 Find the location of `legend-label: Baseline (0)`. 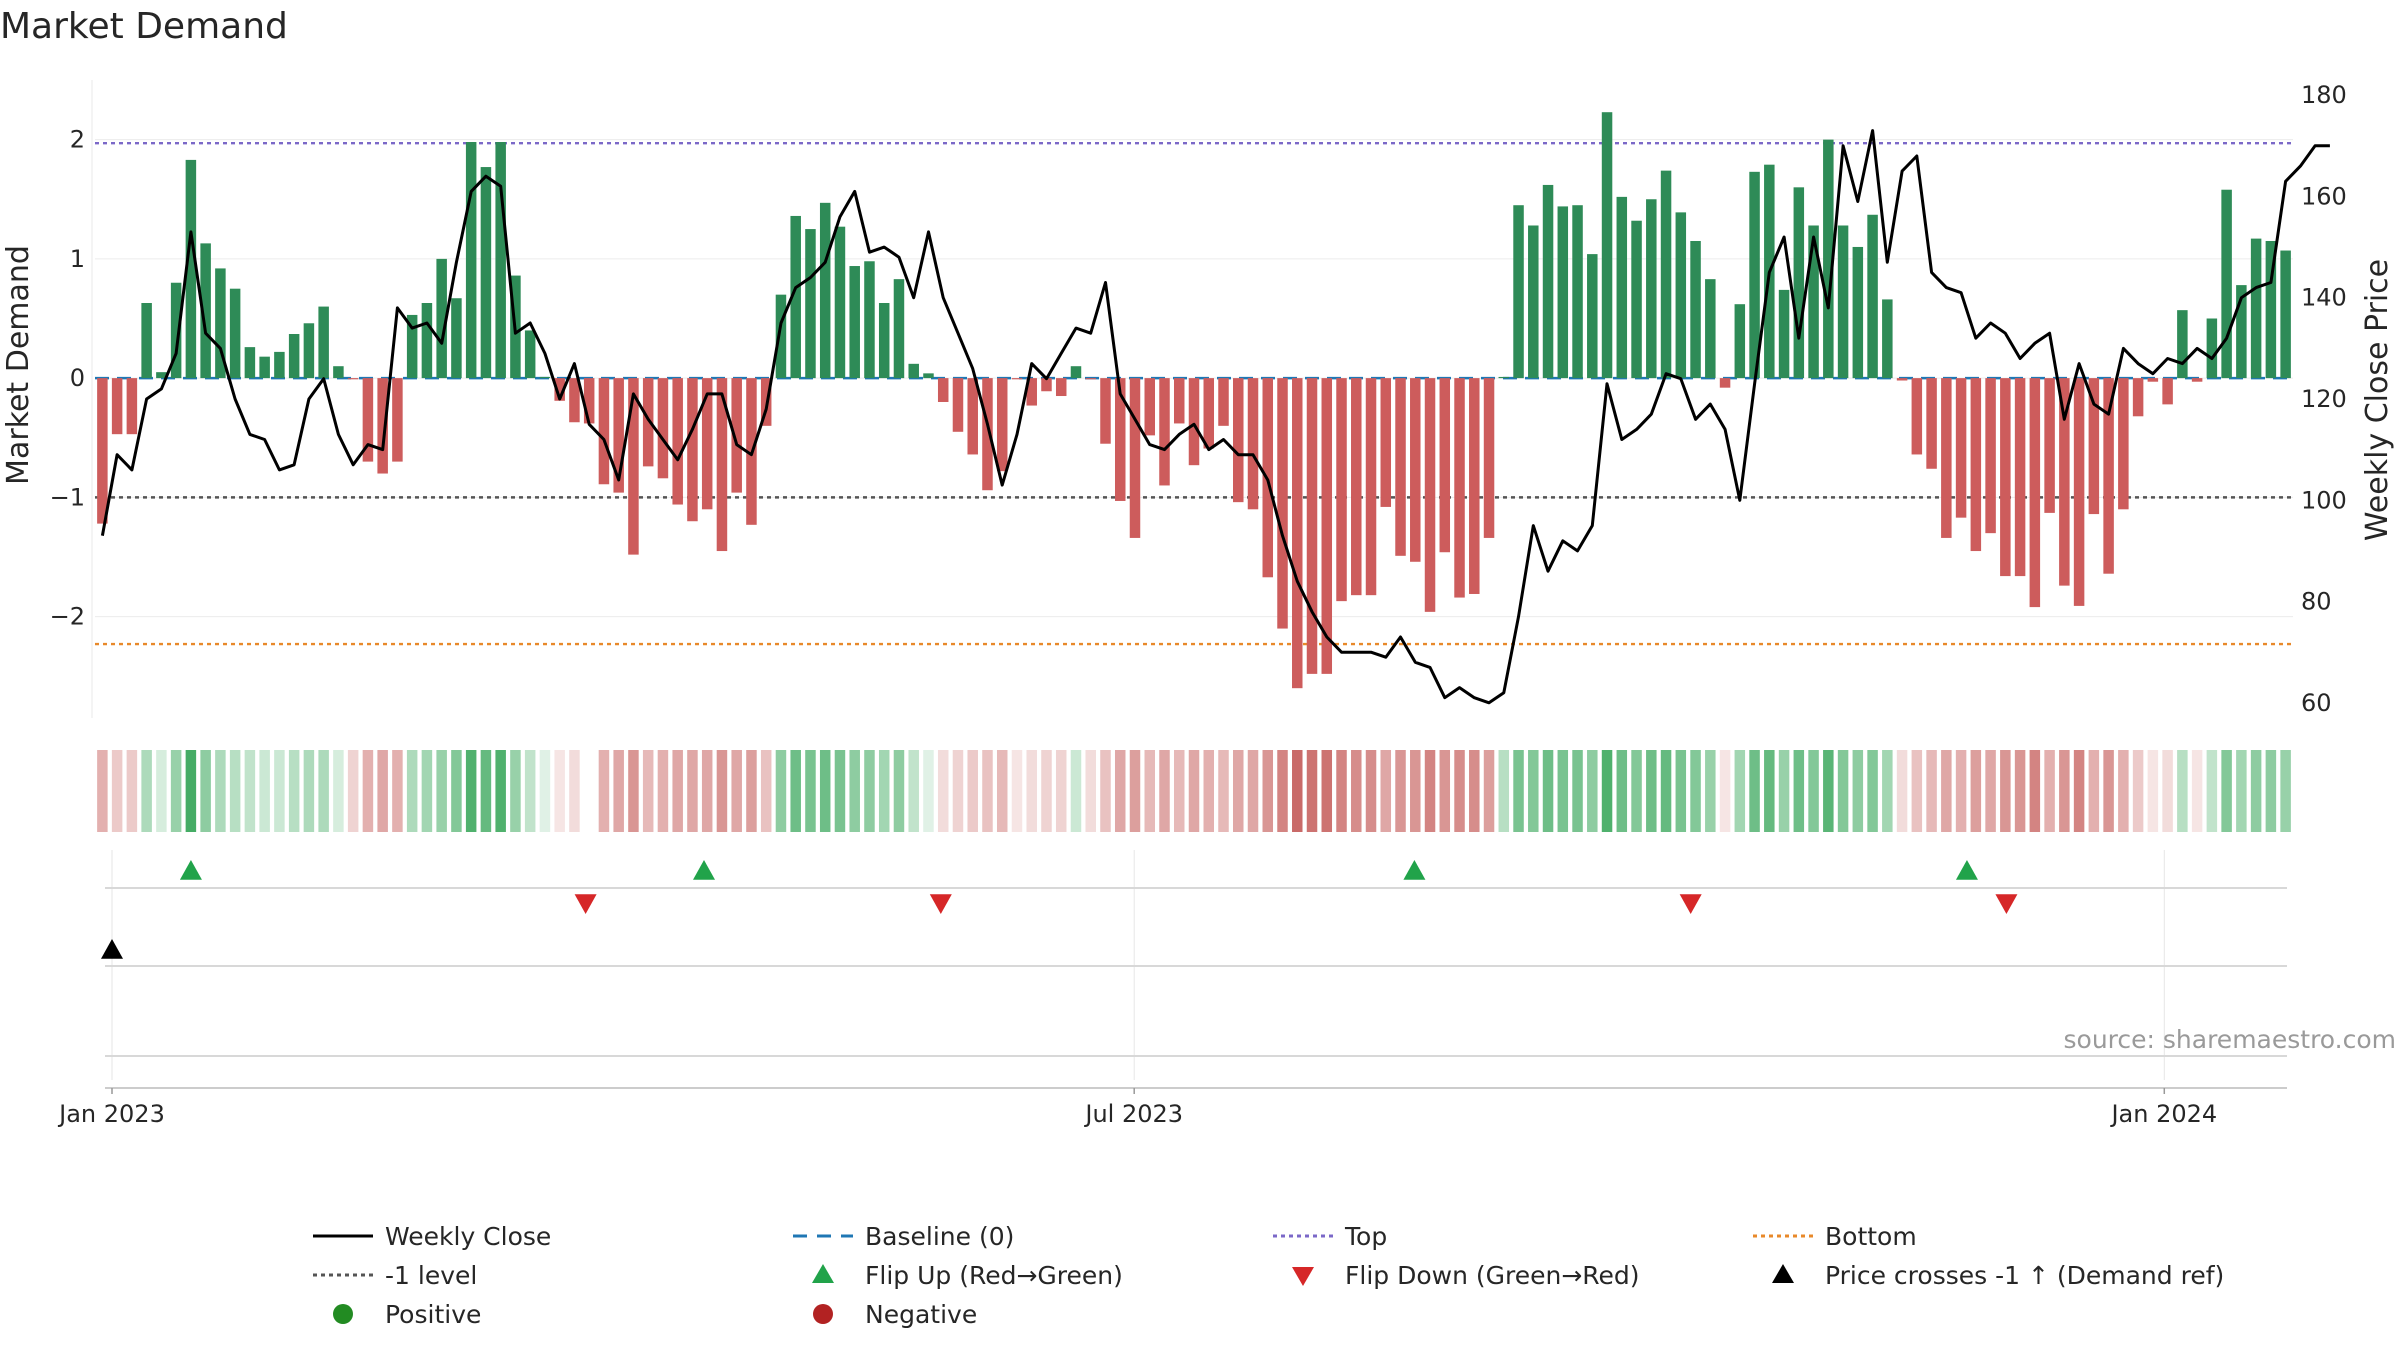

legend-label: Baseline (0) is located at coordinates (939, 1236).